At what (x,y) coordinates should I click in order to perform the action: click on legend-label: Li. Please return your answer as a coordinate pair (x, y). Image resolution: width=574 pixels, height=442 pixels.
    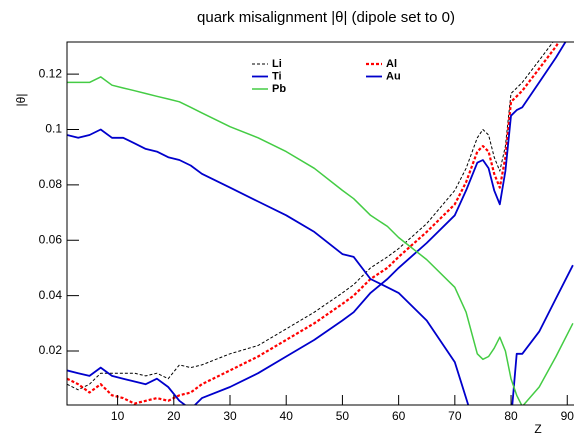
    Looking at the image, I should click on (277, 64).